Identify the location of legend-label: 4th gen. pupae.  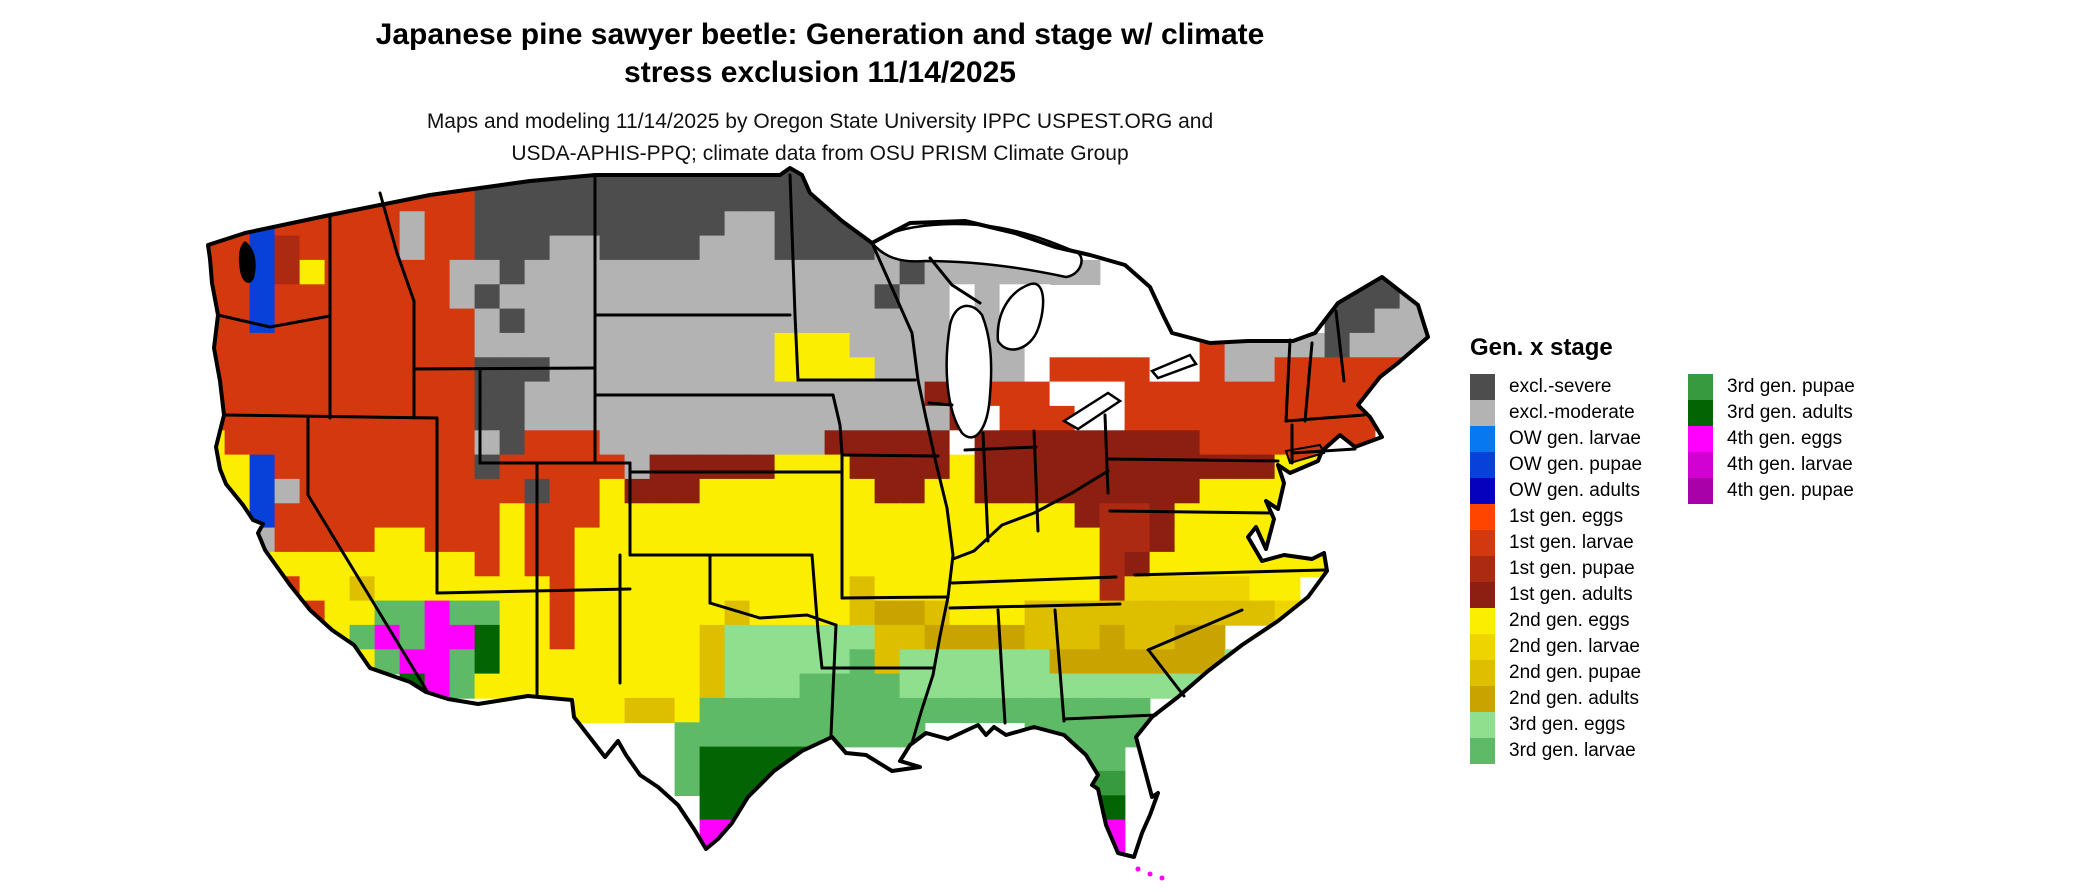
(1790, 490).